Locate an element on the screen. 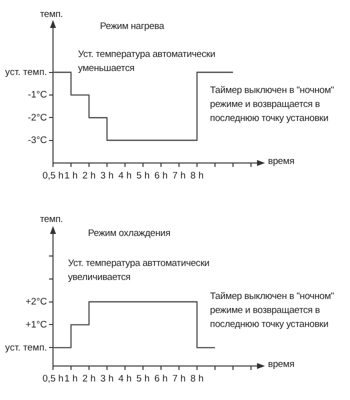 The height and width of the screenshot is (400, 350). y-tick-label: +1°C is located at coordinates (37, 324).